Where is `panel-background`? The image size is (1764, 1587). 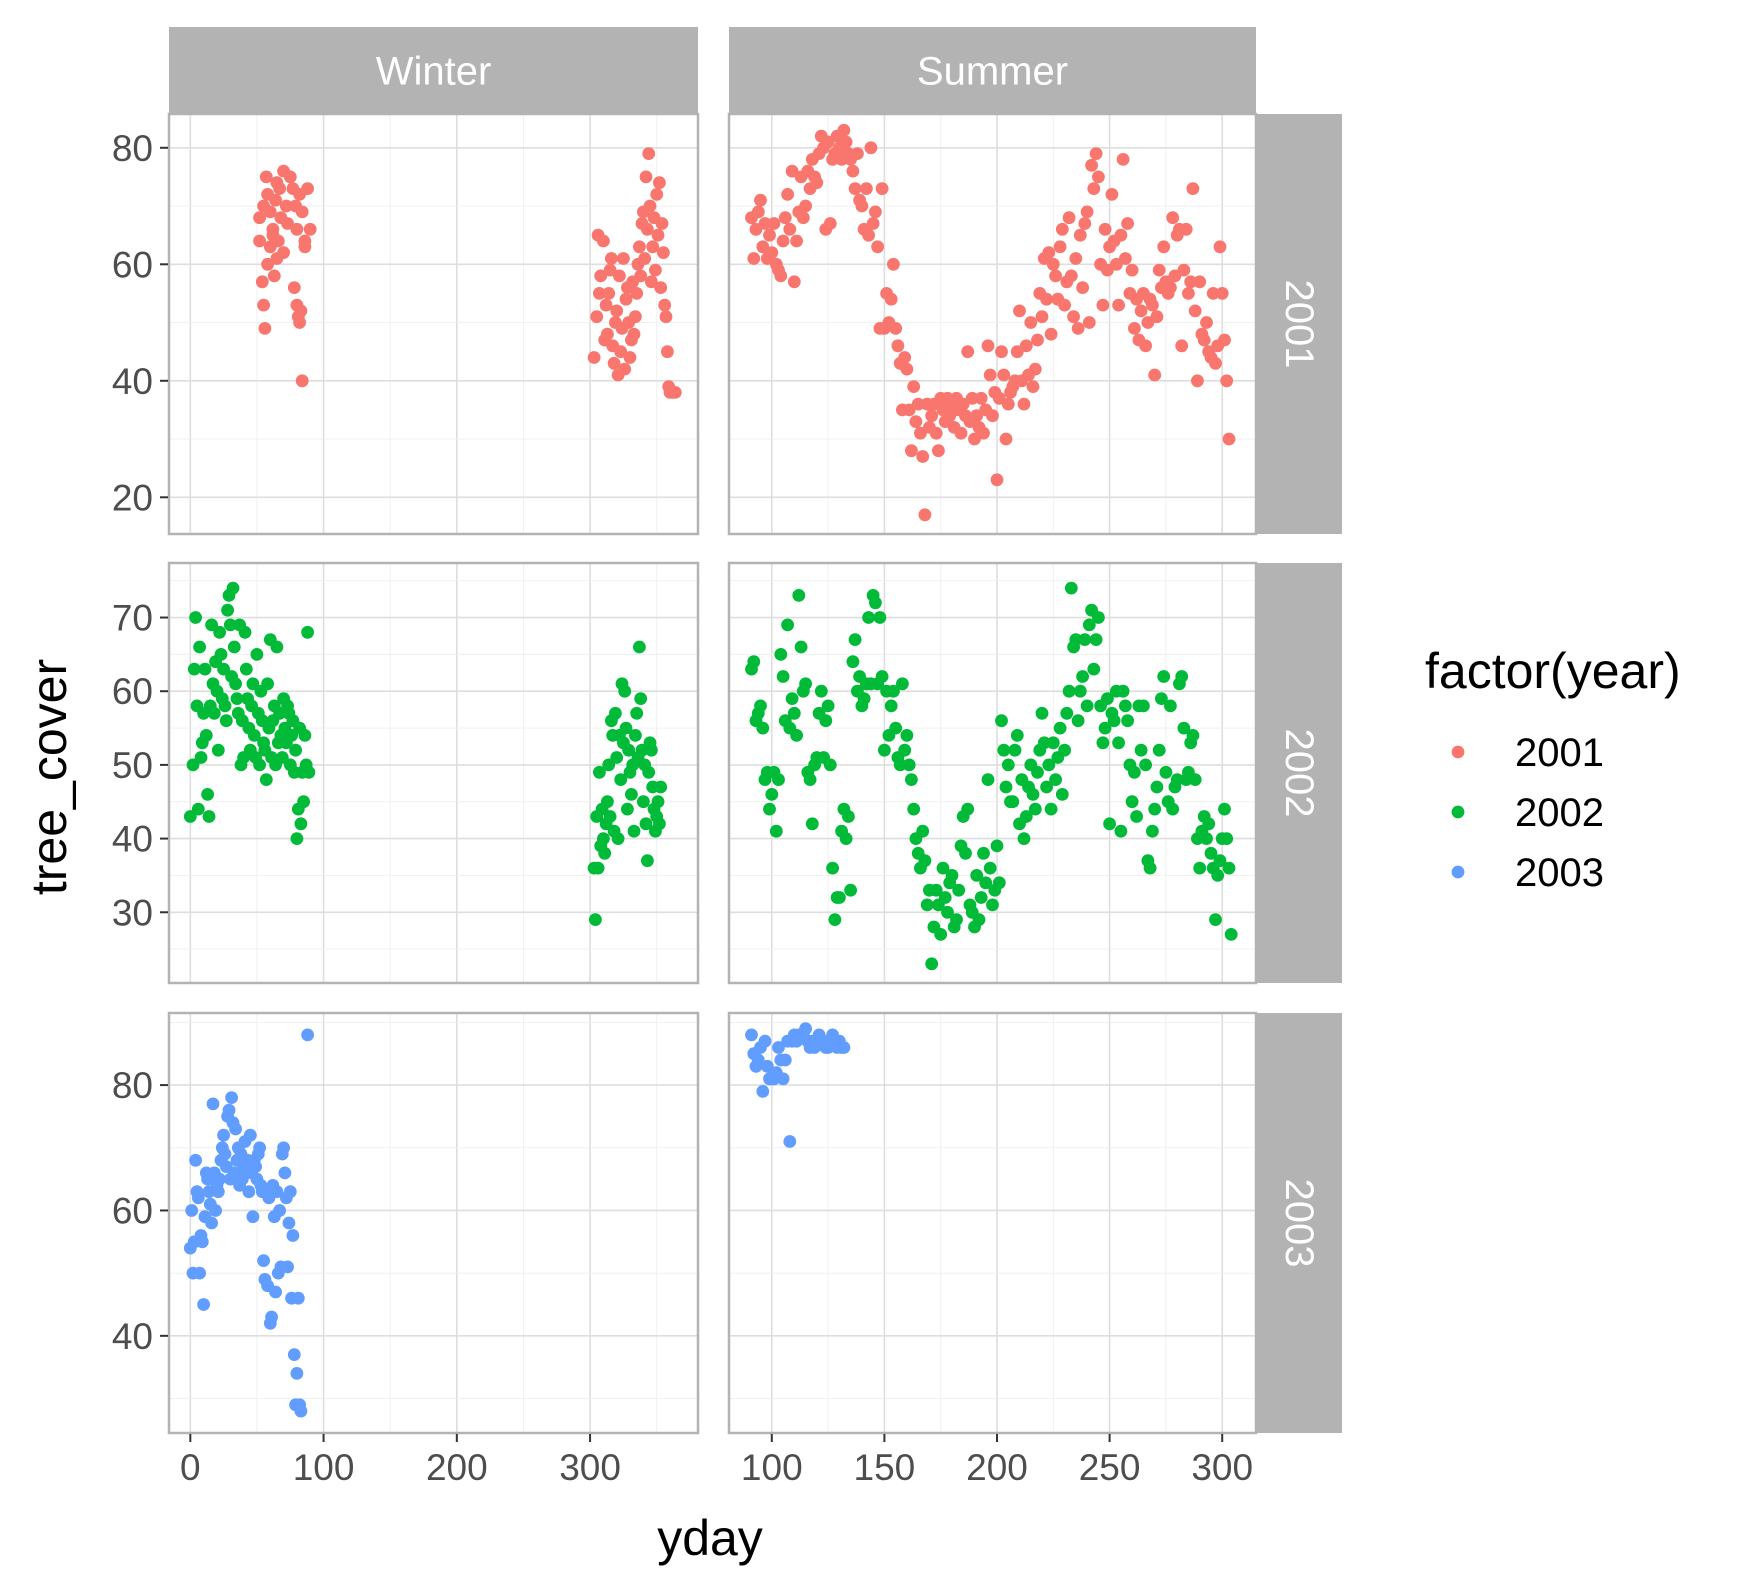 panel-background is located at coordinates (992, 1223).